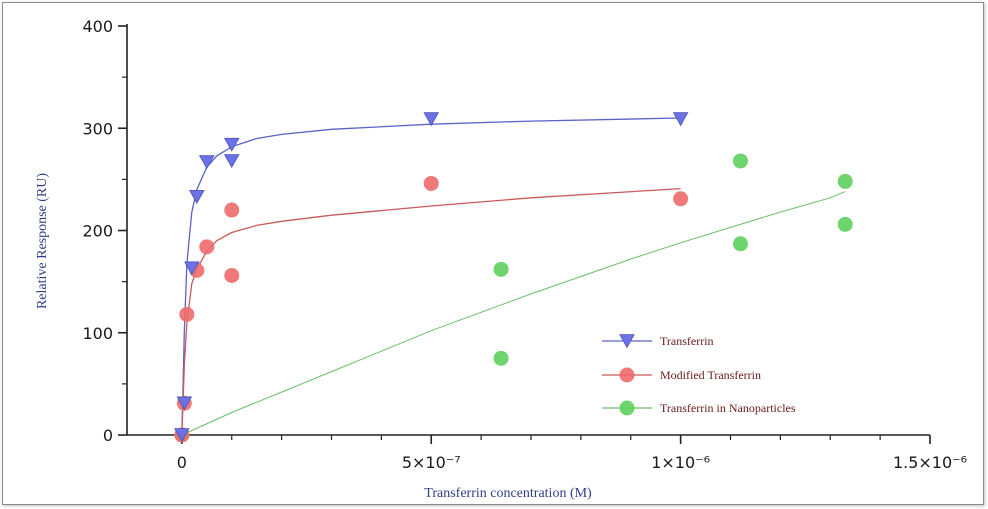 The width and height of the screenshot is (988, 509). What do you see at coordinates (42, 241) in the screenshot?
I see `y-axis-label: Relative Response (RU)` at bounding box center [42, 241].